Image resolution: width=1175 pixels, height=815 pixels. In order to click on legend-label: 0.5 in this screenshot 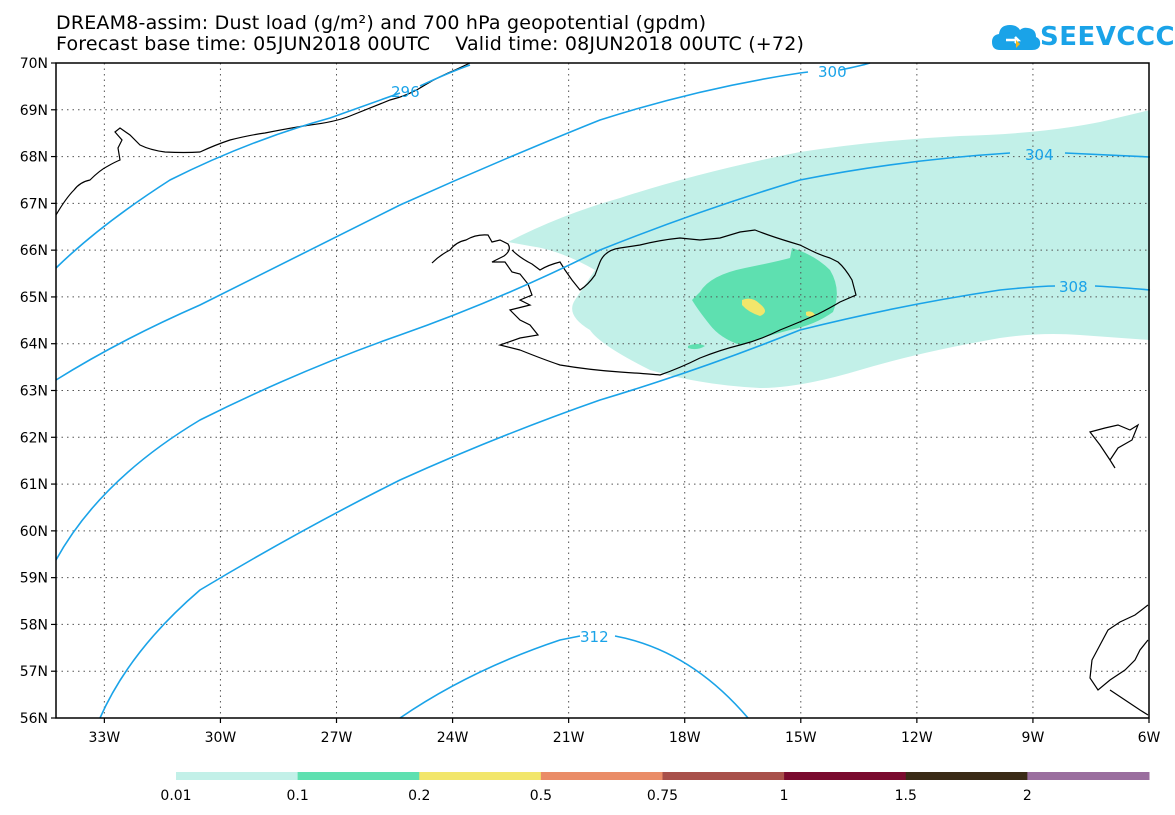, I will do `click(541, 796)`.